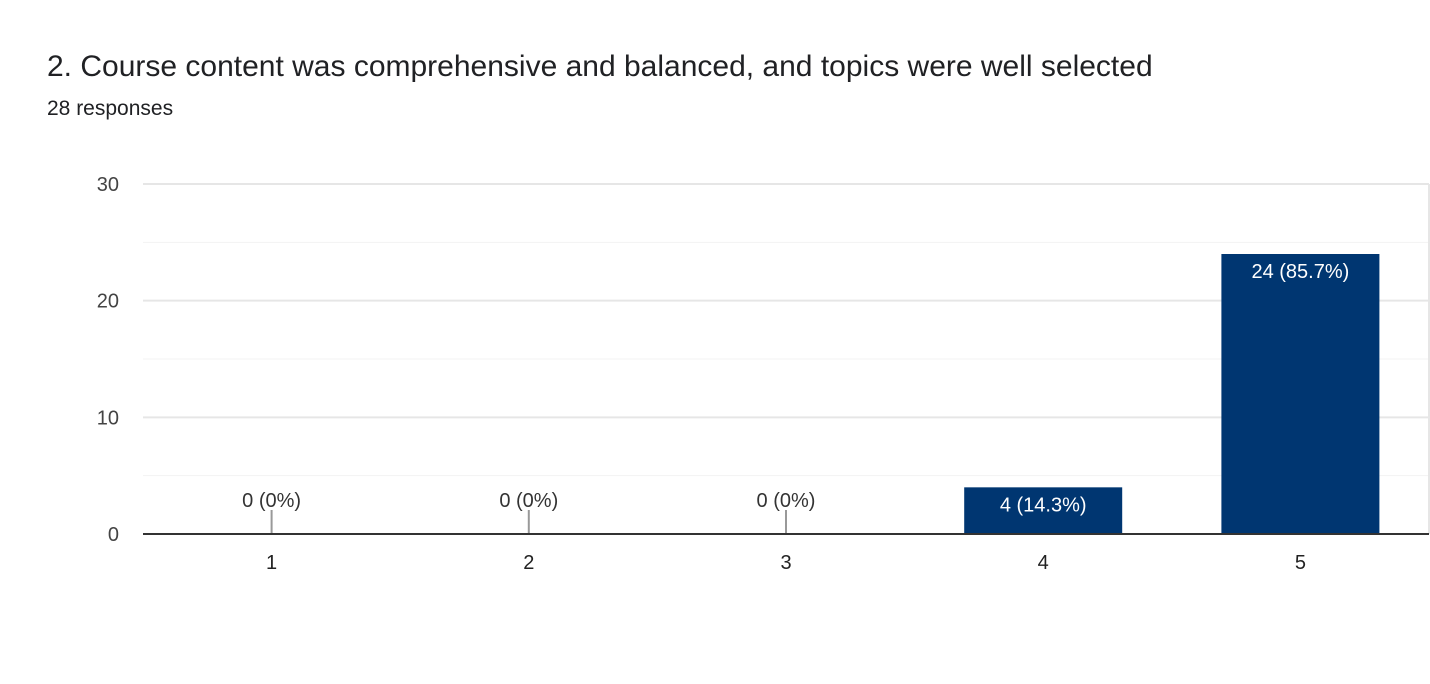  What do you see at coordinates (1043, 563) in the screenshot?
I see `x-tick-label: 4` at bounding box center [1043, 563].